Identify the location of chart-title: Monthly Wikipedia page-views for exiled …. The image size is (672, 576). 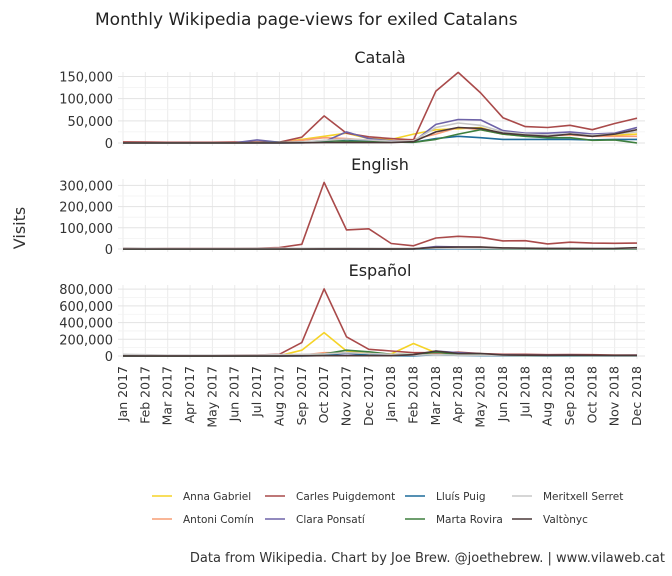
(306, 20).